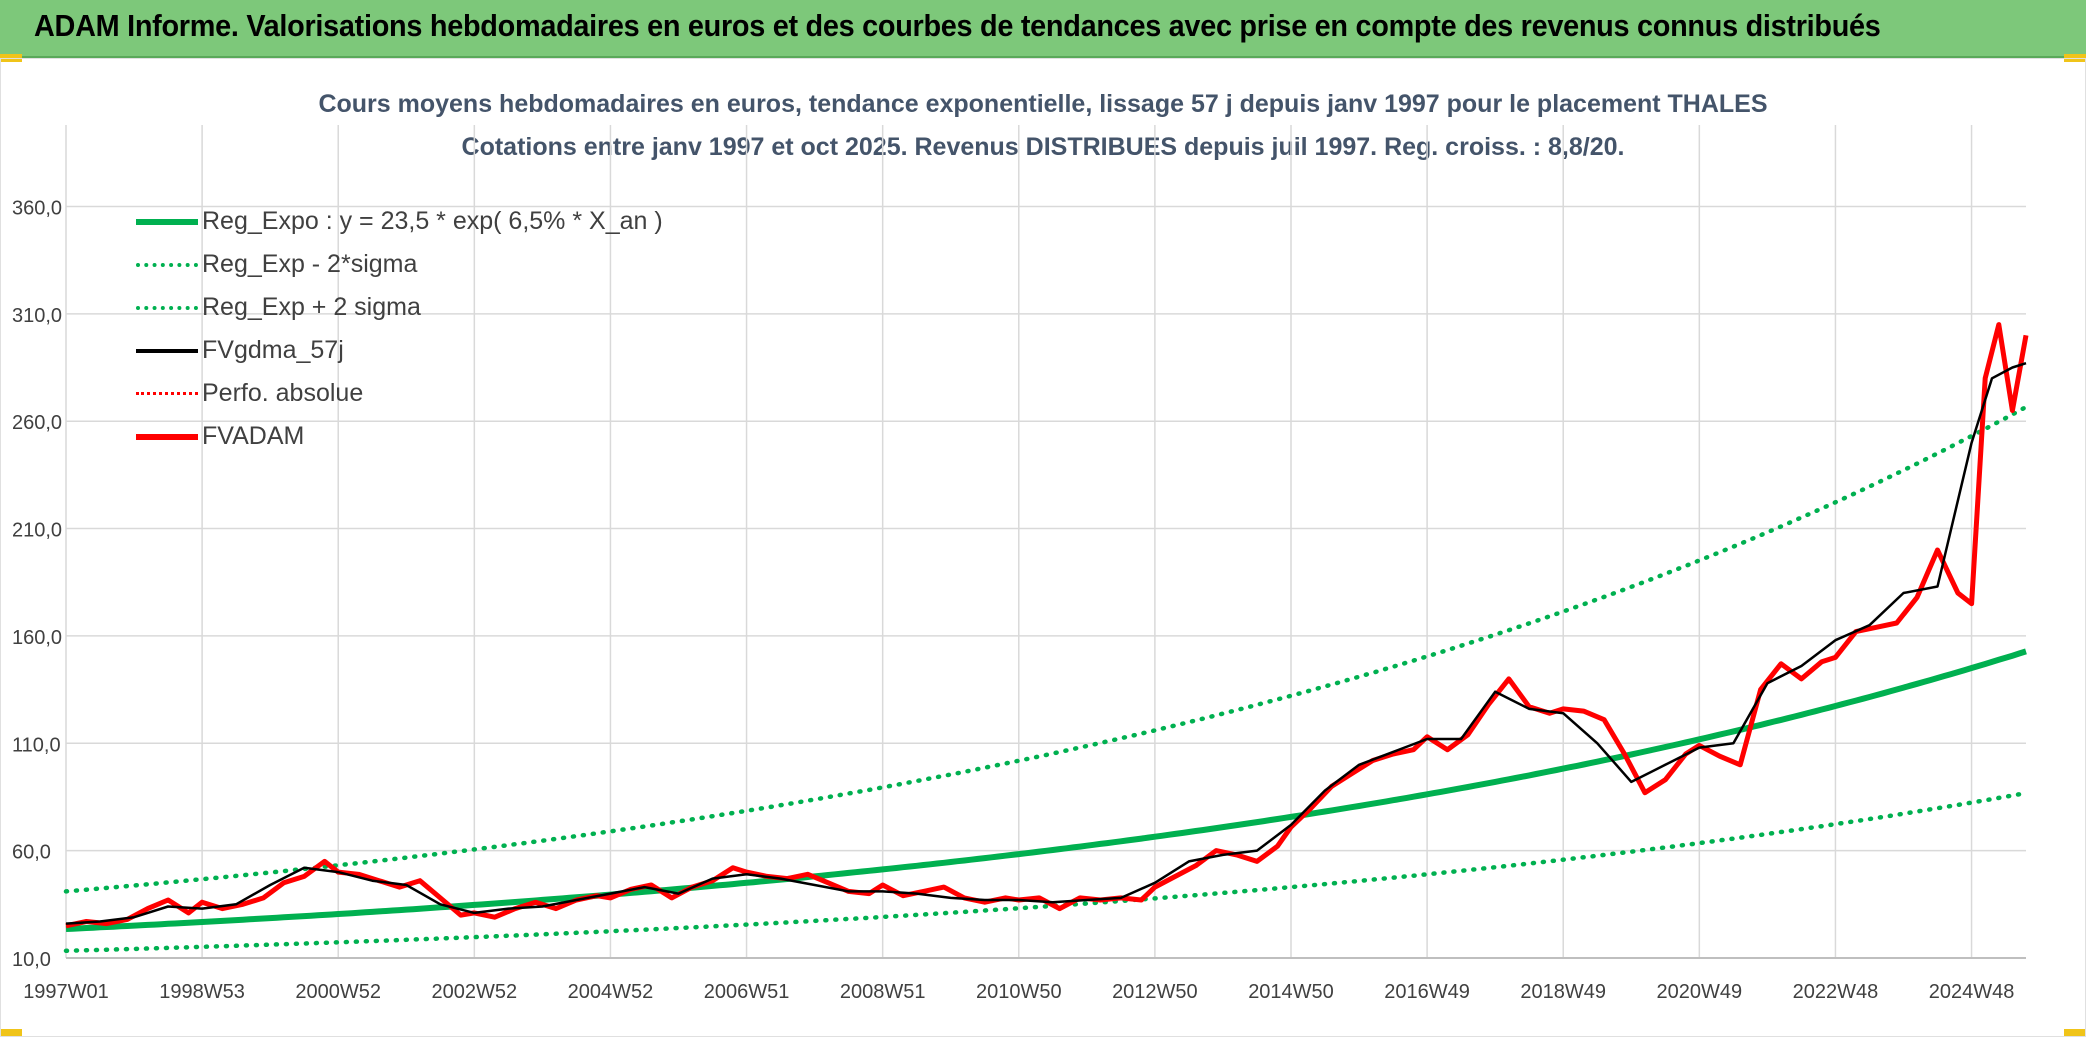 Image resolution: width=2086 pixels, height=1037 pixels. Describe the element at coordinates (273, 350) in the screenshot. I see `legend-label: FVgdma_57j` at that location.